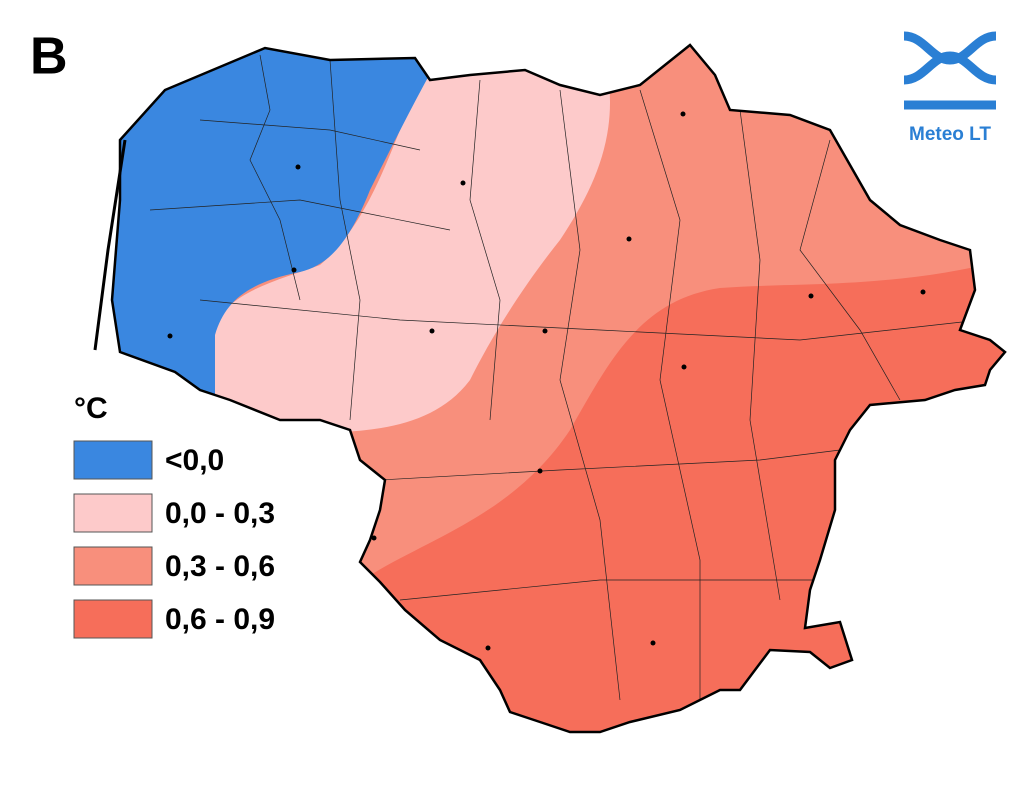  I want to click on legend-label: 0,3 - 0,6, so click(220, 566).